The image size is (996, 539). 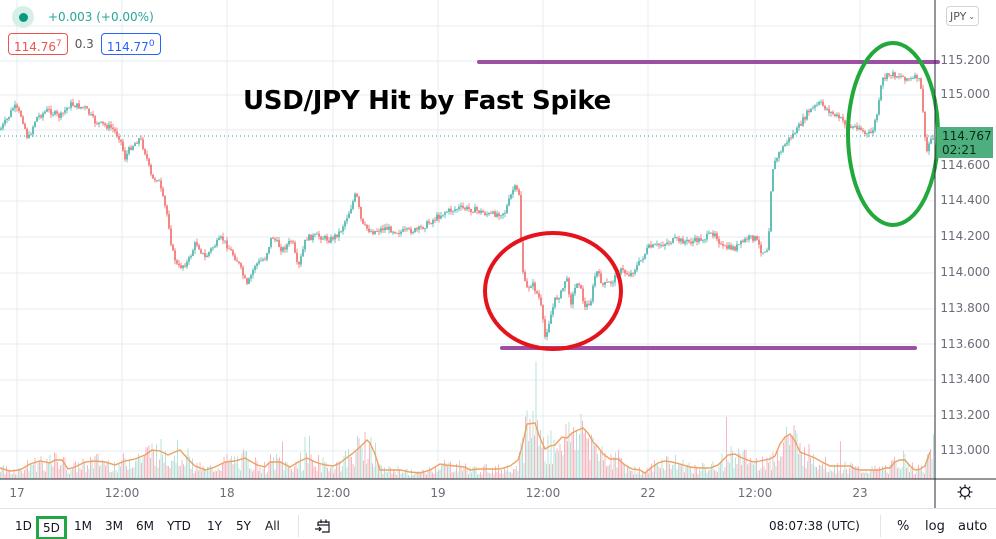 I want to click on price-label: 114.000, so click(x=965, y=272).